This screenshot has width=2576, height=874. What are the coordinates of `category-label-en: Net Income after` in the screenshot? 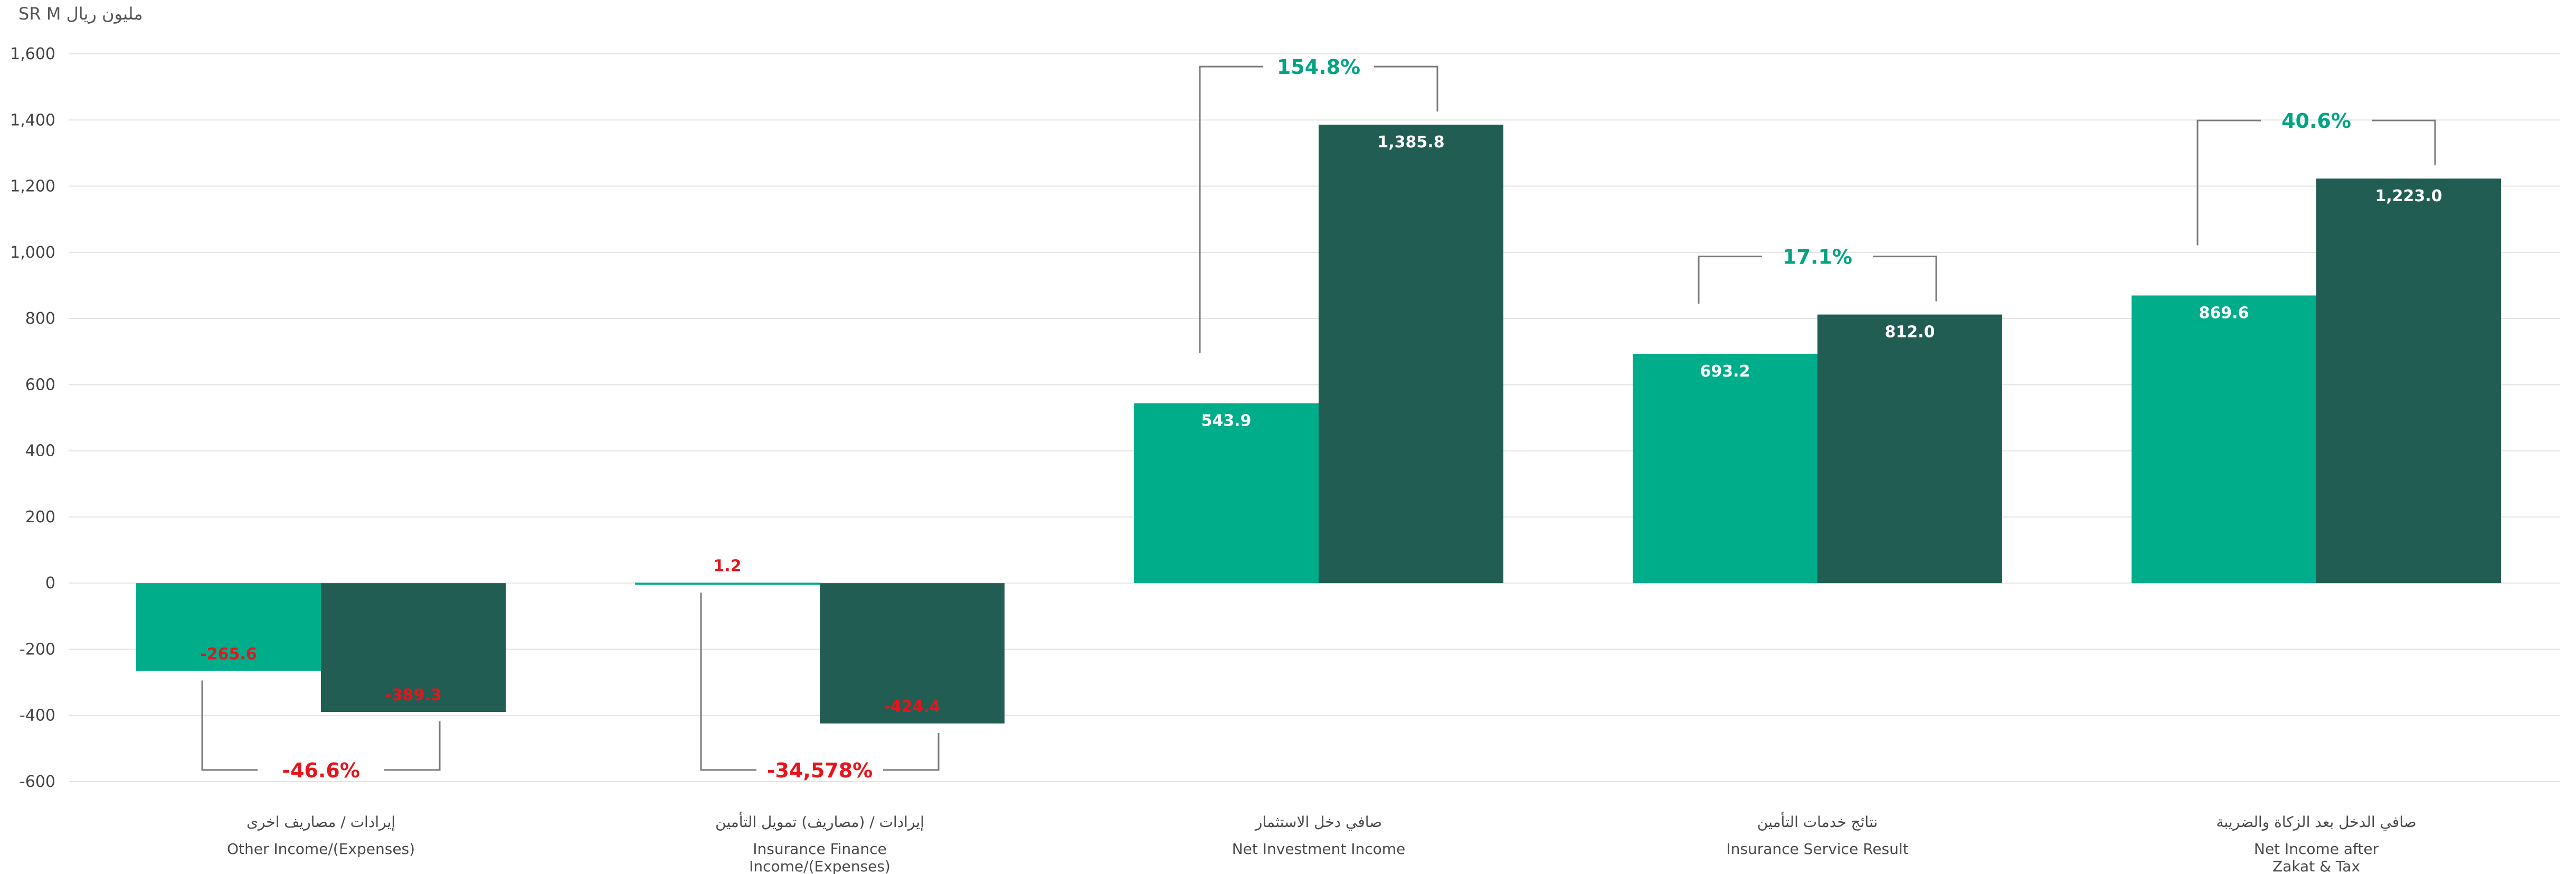 It's located at (2316, 849).